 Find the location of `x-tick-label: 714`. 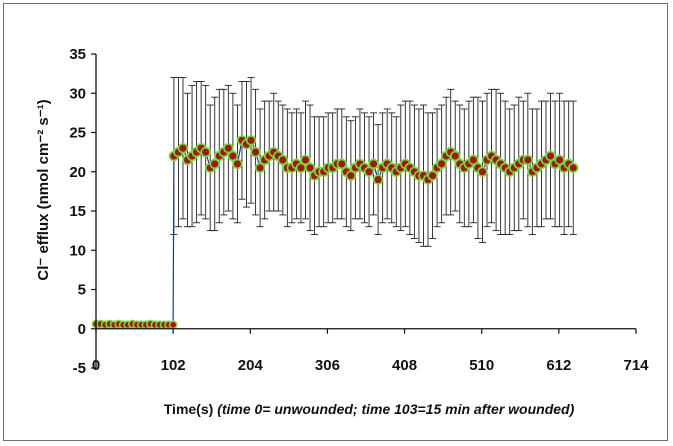

x-tick-label: 714 is located at coordinates (636, 365).